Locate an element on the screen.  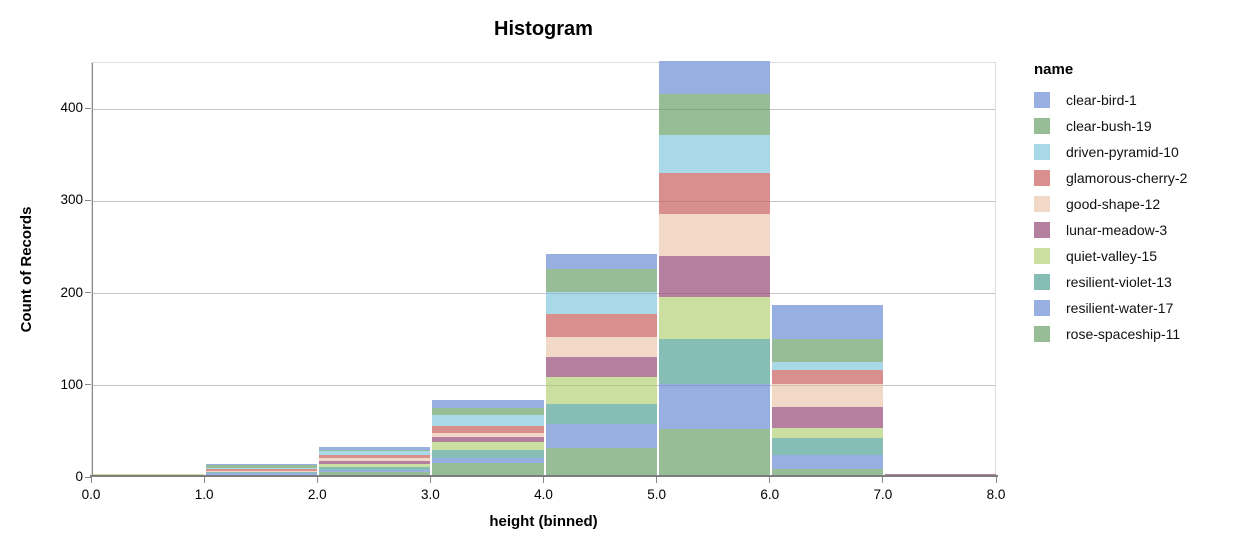
y-tick-label: 100 is located at coordinates (71, 384).